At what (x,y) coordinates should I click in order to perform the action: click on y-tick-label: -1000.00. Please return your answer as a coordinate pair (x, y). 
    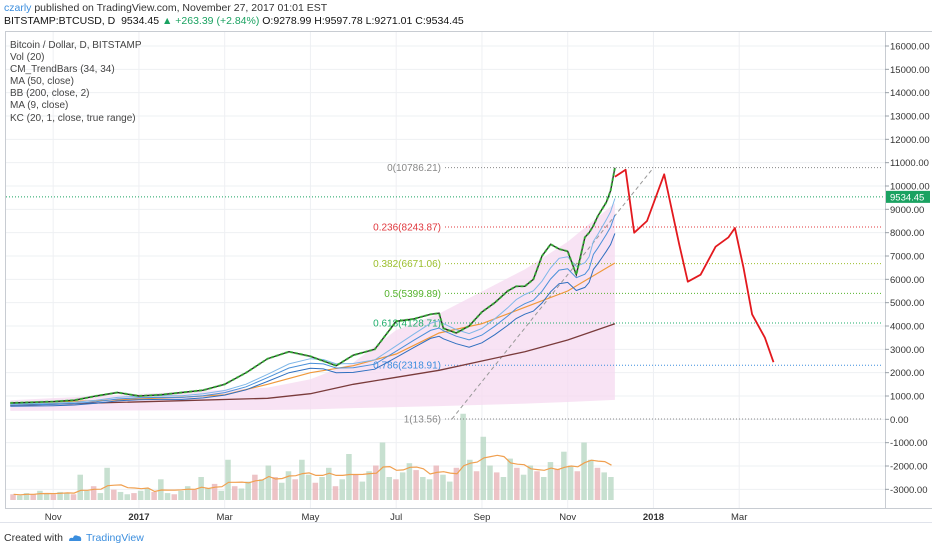
    Looking at the image, I should click on (909, 443).